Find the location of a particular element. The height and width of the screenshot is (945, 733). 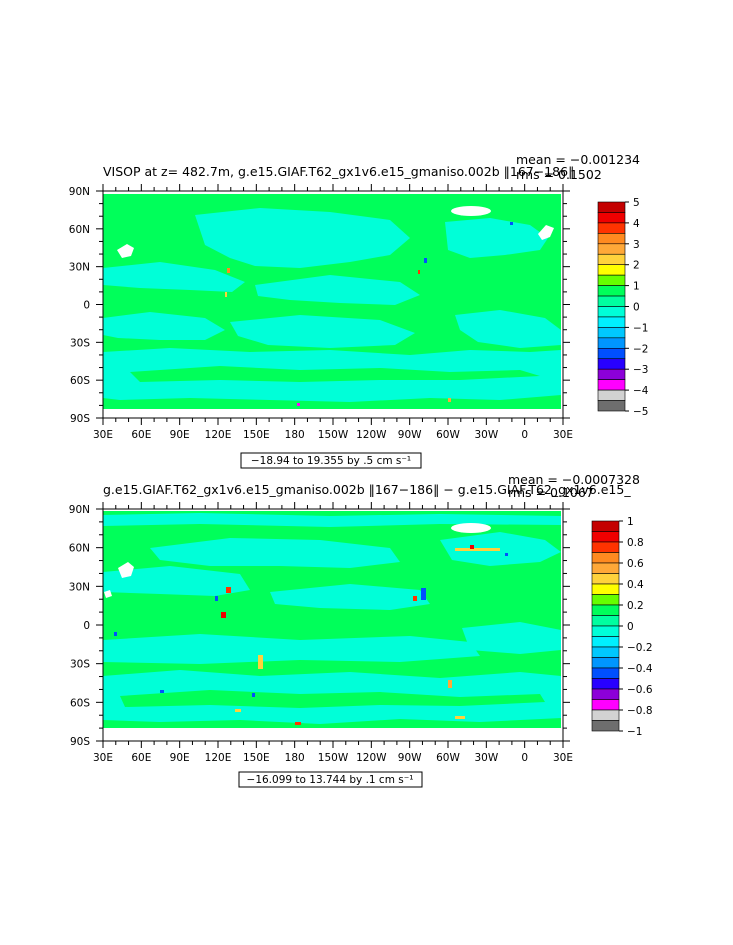

bottom-cyan-subtropical is located at coordinates (176, 581).